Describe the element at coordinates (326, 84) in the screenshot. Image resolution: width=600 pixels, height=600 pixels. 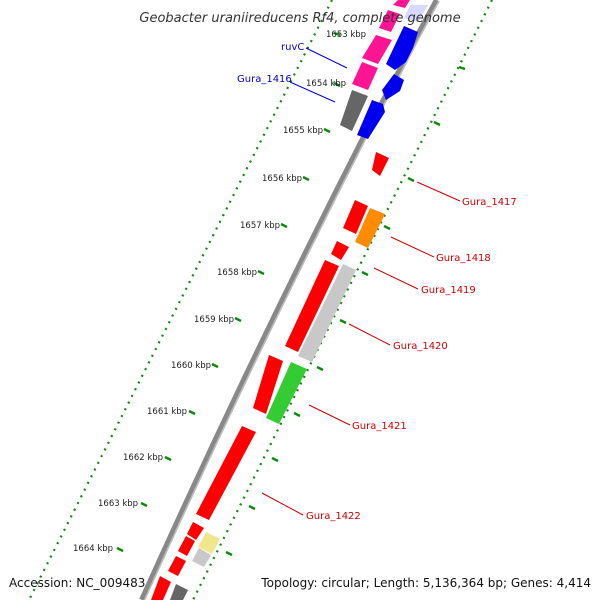
I see `tick-label: 1654 kbp` at that location.